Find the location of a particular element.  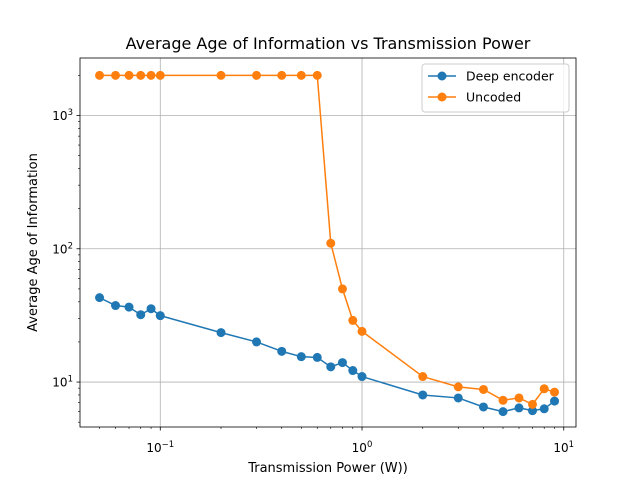

y-tick-exponent: 3 is located at coordinates (70, 113).